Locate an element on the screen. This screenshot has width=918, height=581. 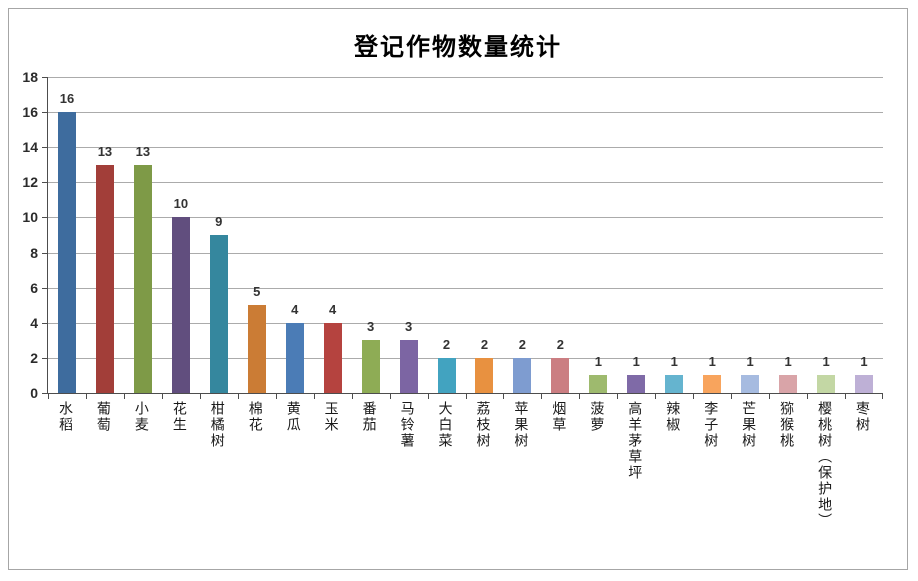
bar-烟草 is located at coordinates (560, 375).